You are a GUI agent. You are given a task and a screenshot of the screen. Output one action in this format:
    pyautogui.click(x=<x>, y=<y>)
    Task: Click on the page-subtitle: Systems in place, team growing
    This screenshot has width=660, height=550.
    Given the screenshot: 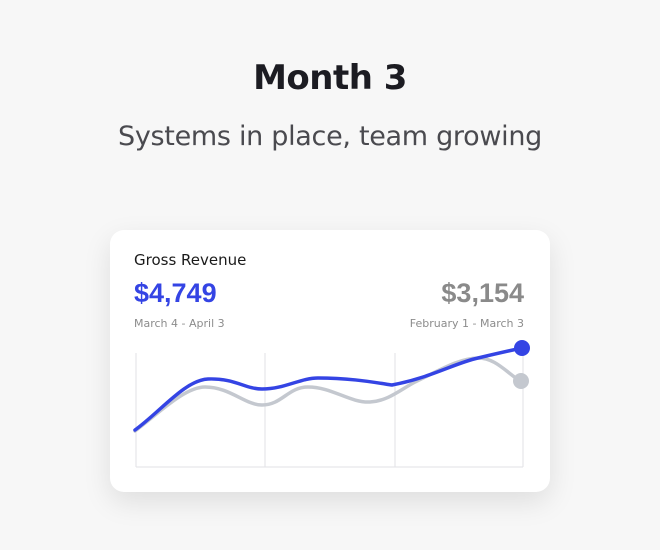 What is the action you would take?
    pyautogui.click(x=330, y=136)
    